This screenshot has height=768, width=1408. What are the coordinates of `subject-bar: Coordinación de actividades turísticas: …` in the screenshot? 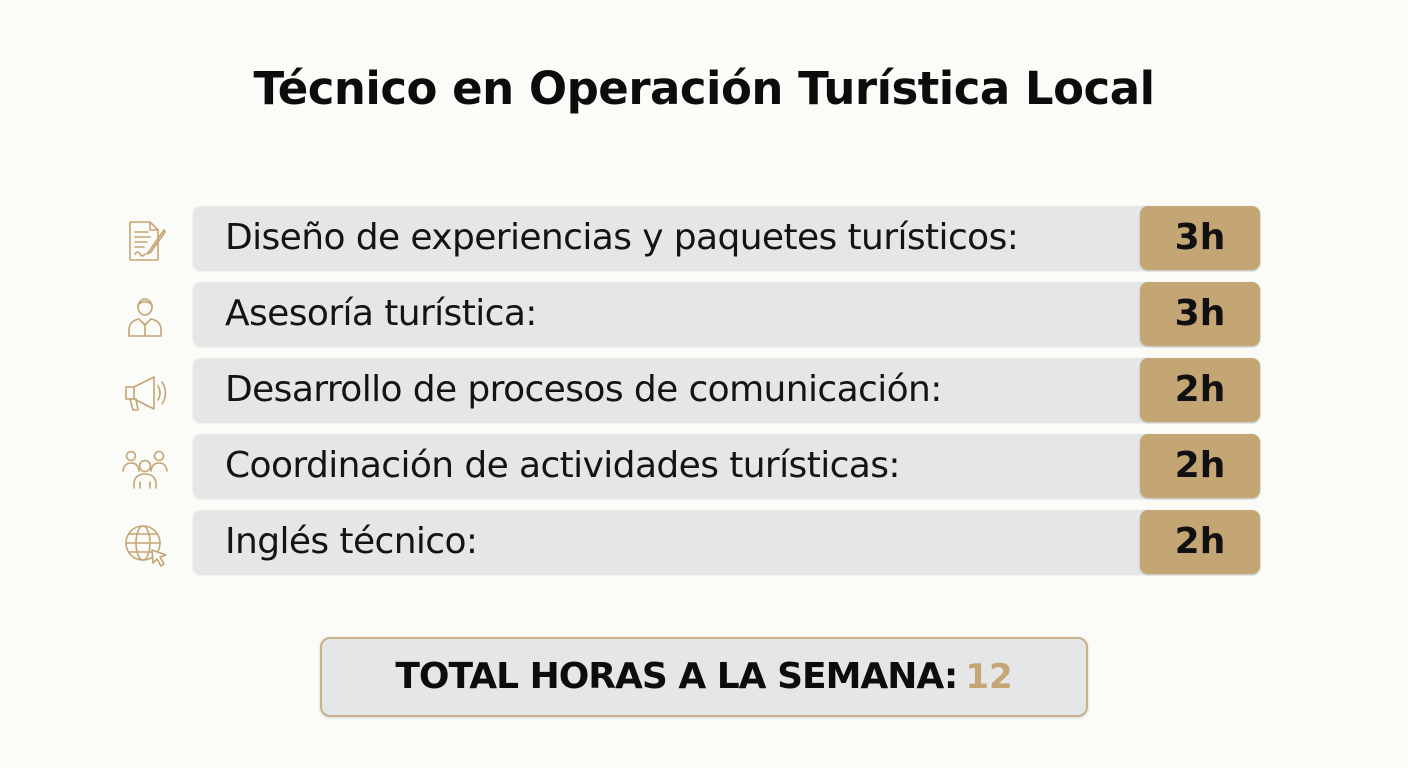 It's located at (726, 466).